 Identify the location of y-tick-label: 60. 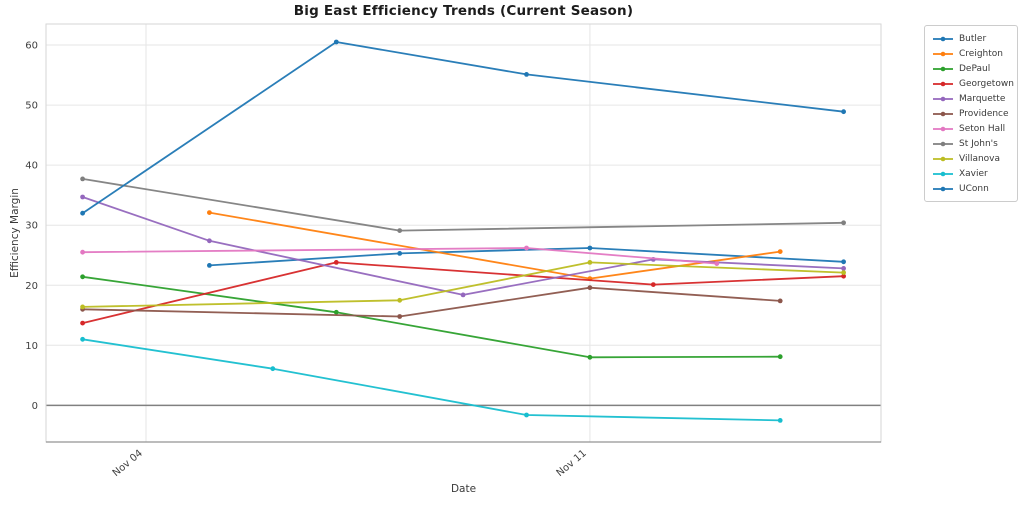
(31, 46).